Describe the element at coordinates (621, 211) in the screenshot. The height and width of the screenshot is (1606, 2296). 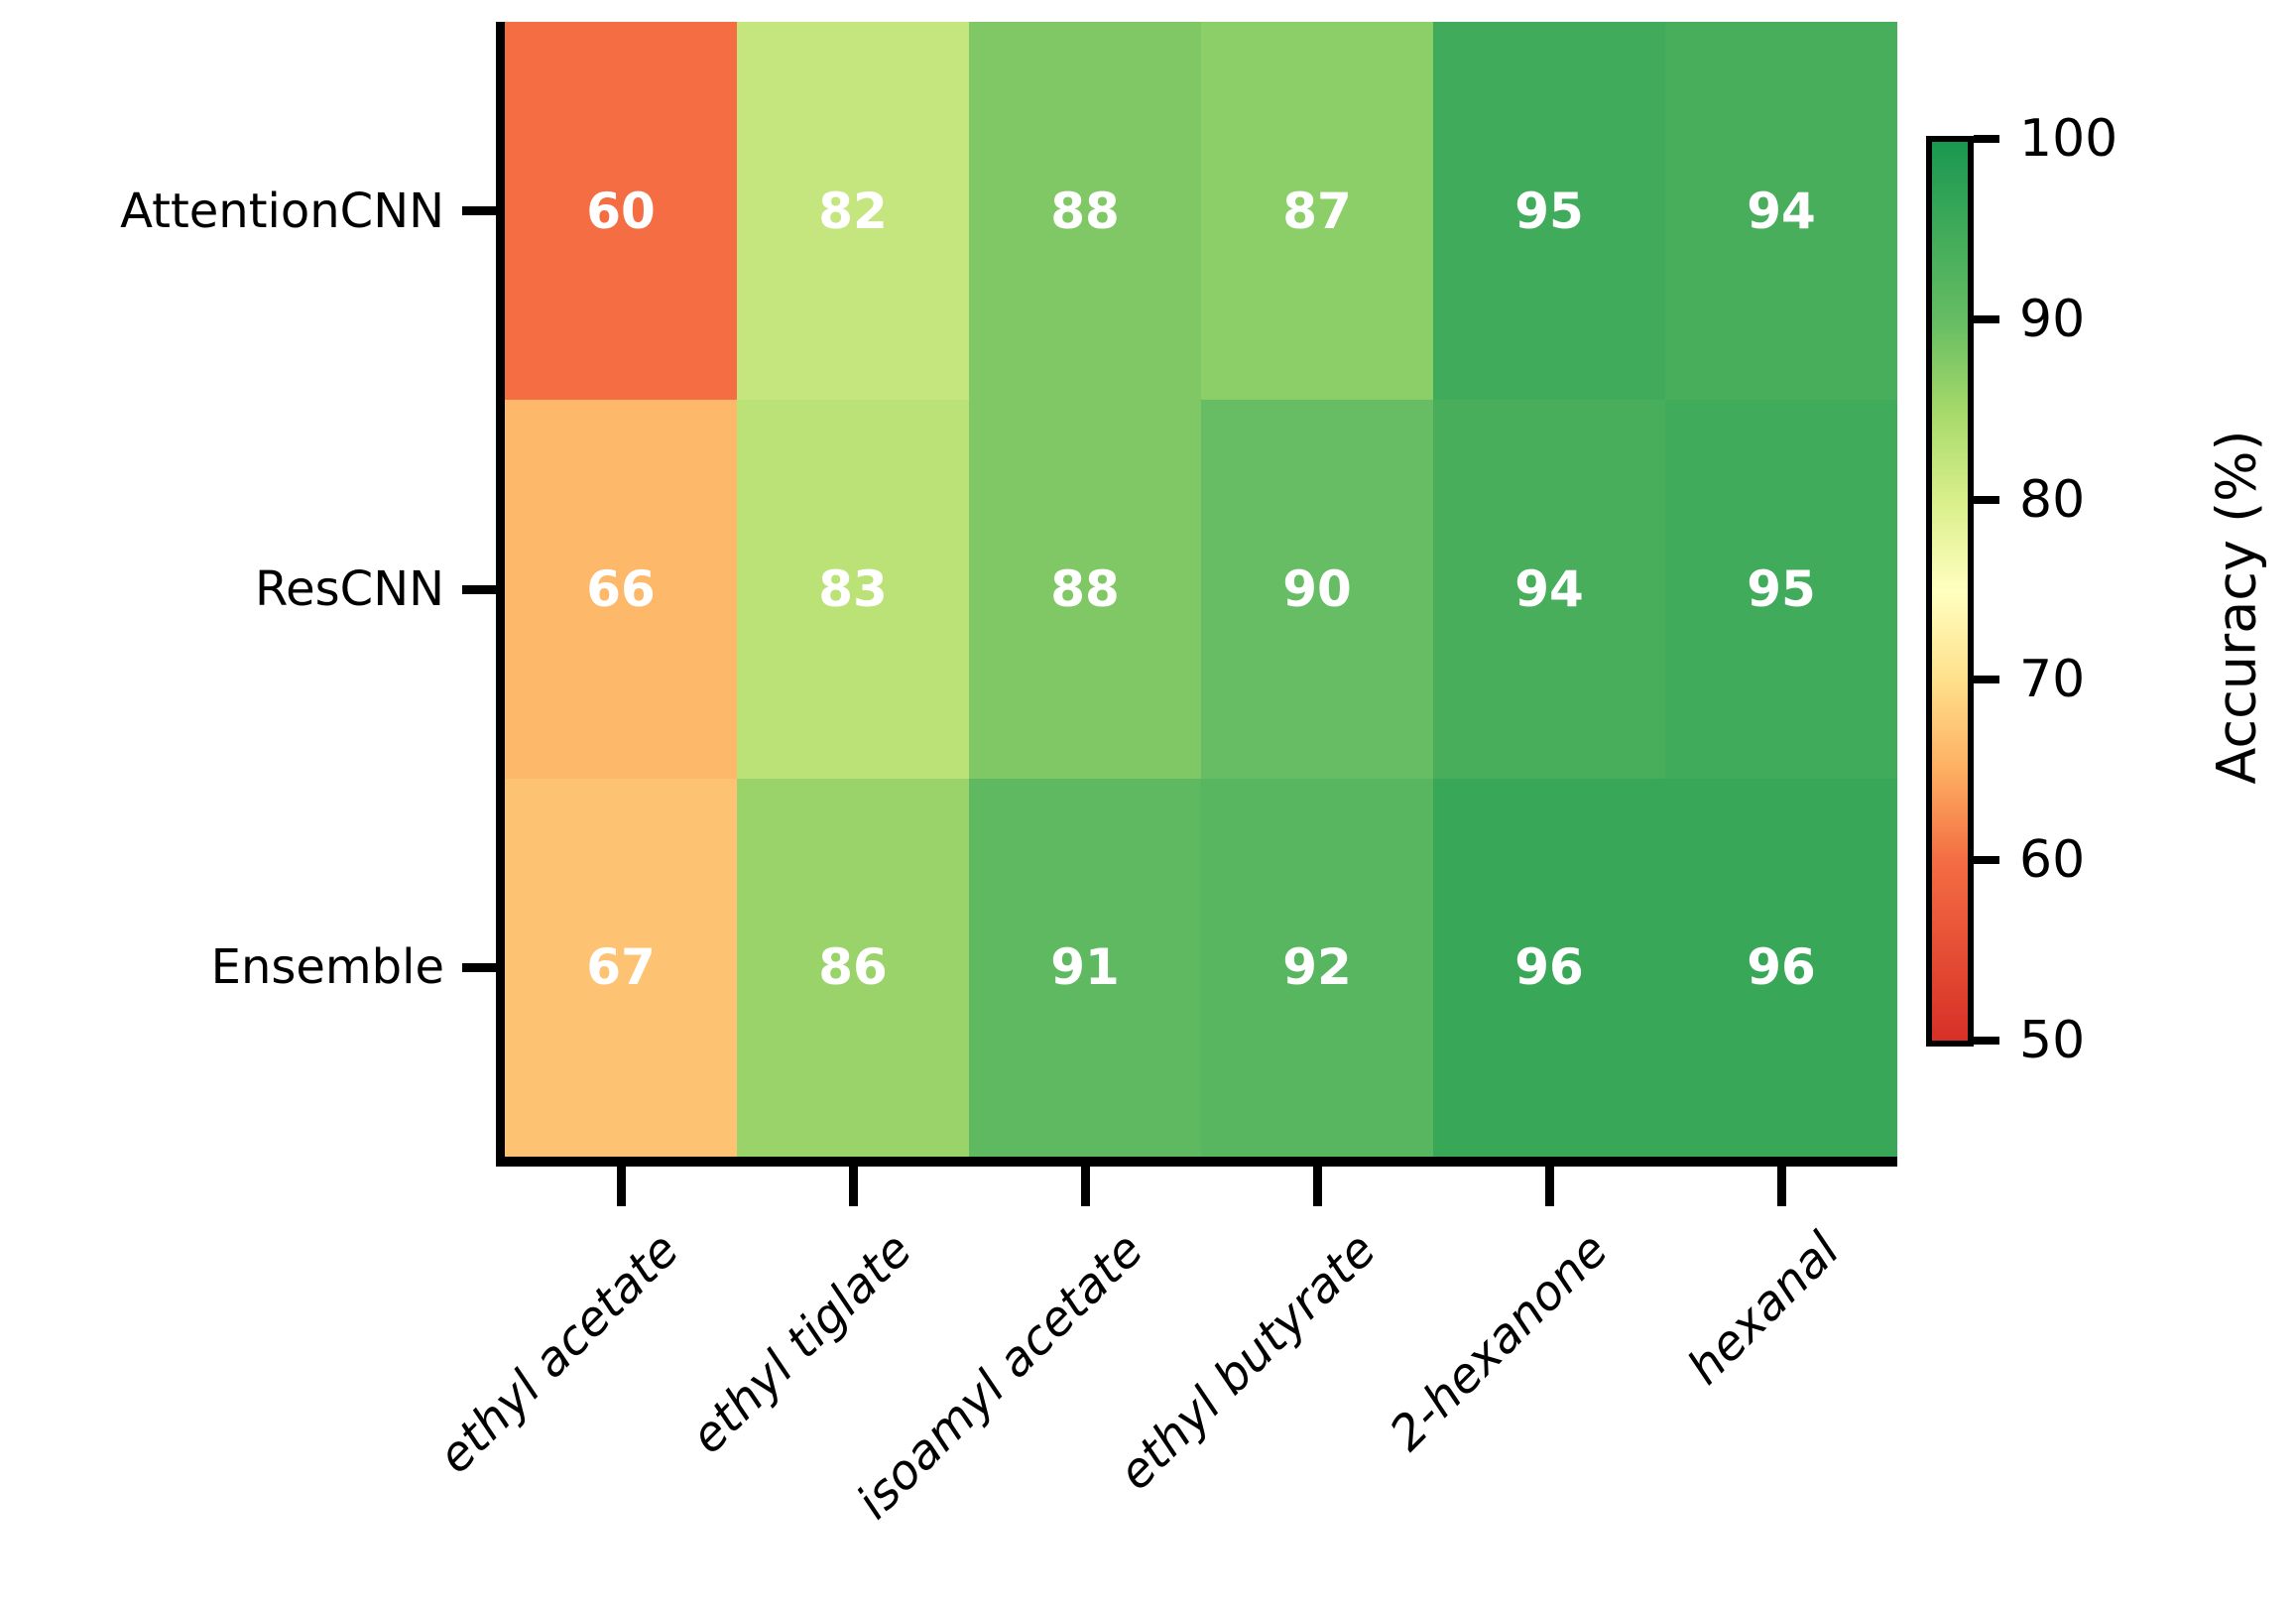
I see `heatmap-cell-AttentionCNN-ethyl acetate: 60` at that location.